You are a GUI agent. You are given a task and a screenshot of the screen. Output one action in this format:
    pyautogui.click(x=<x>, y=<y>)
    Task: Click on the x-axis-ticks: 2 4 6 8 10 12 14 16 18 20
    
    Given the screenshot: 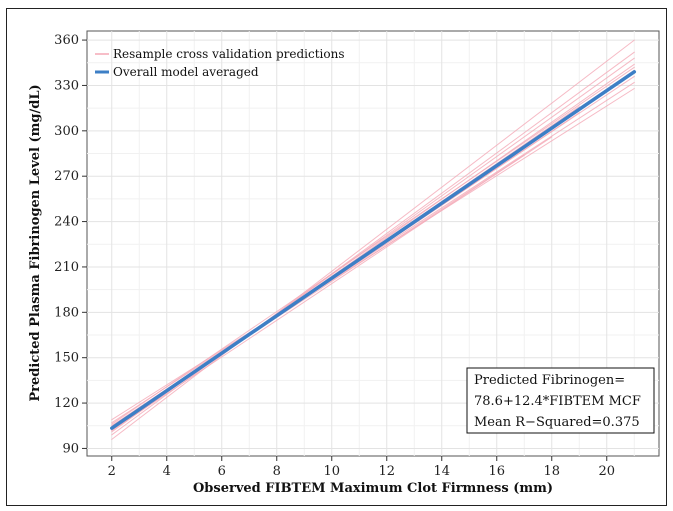 What is the action you would take?
    pyautogui.click(x=361, y=467)
    